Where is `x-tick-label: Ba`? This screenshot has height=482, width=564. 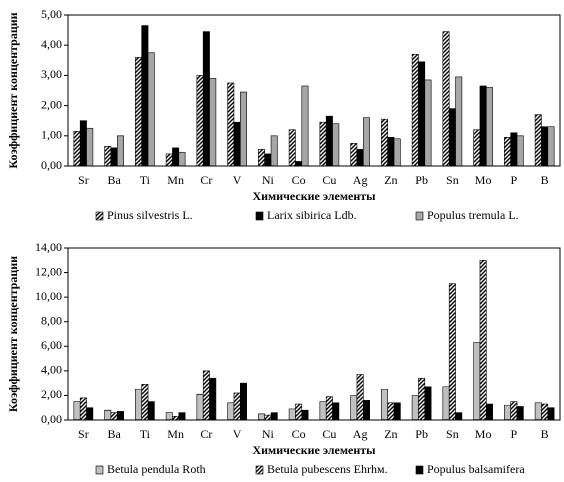
x-tick-label: Ba is located at coordinates (114, 434).